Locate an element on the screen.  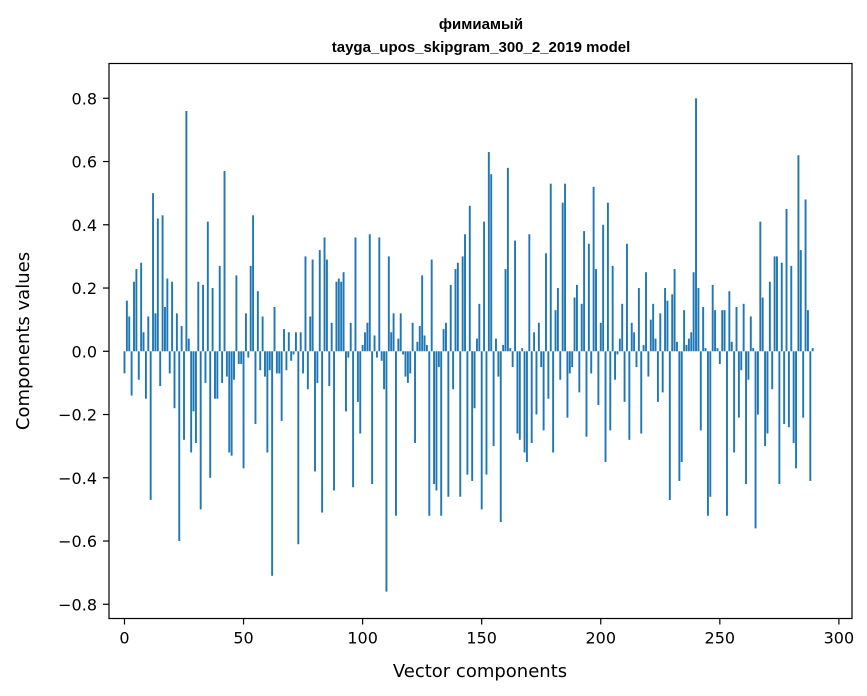
x-ticks: 0 50 100 150 200 250 300 is located at coordinates (487, 633).